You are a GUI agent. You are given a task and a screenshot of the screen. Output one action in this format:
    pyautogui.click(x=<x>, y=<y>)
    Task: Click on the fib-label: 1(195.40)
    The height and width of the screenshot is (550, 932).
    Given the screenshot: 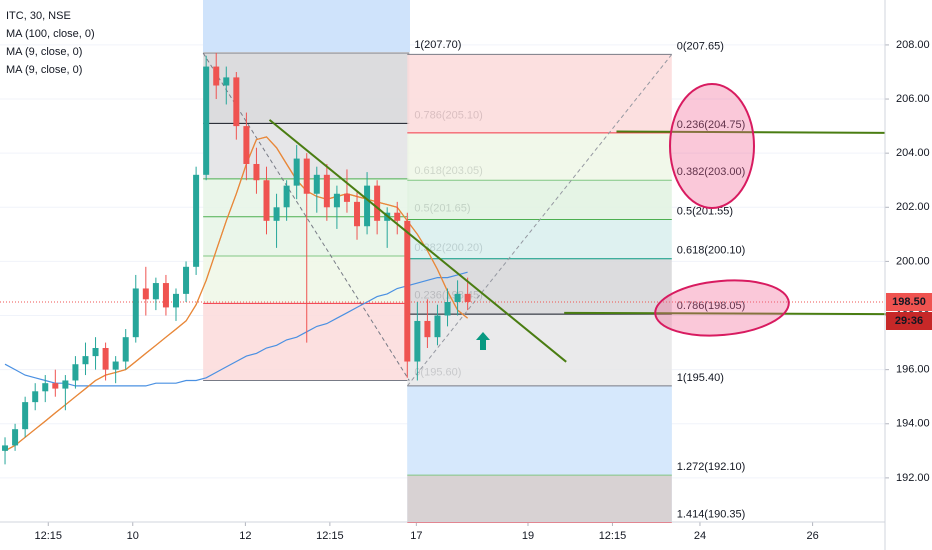 What is the action you would take?
    pyautogui.click(x=700, y=378)
    